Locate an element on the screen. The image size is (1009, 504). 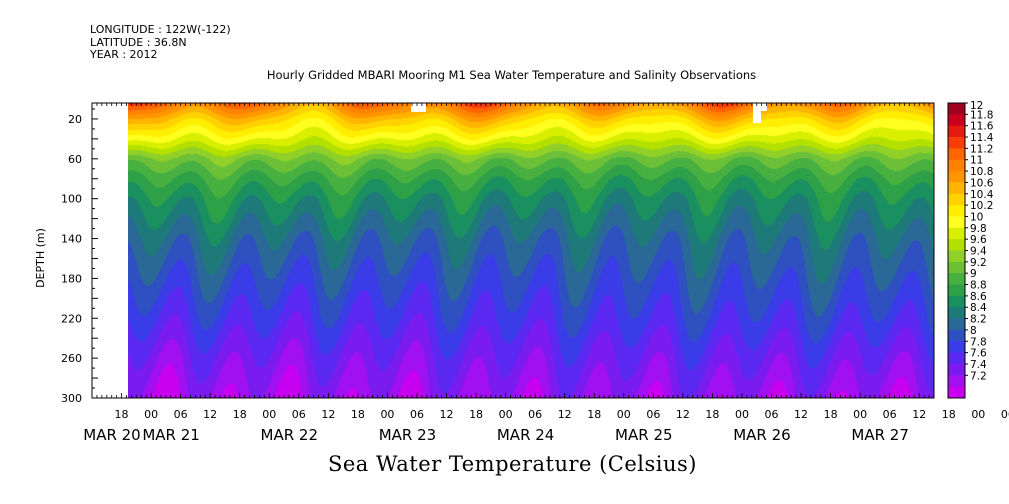
y-axis-label: DEPTH (m) is located at coordinates (40, 258).